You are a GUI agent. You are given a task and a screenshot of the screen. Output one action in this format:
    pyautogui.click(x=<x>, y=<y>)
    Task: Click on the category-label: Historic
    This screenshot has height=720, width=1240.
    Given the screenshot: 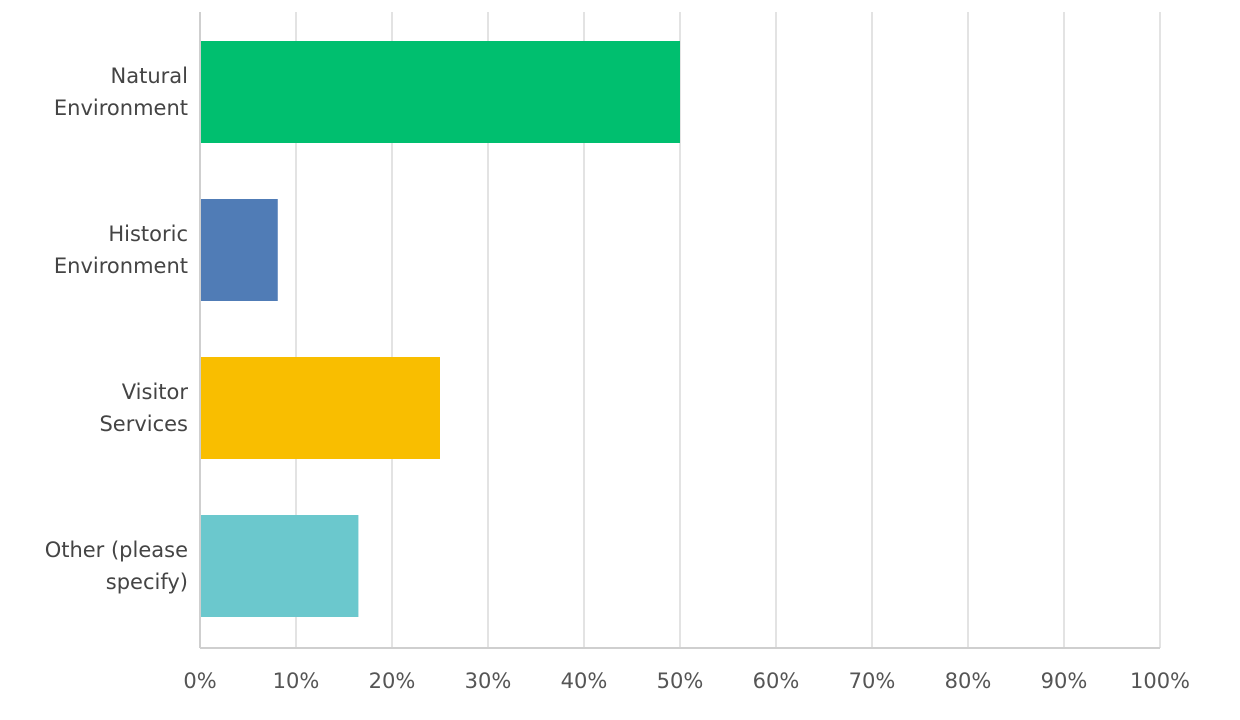 What is the action you would take?
    pyautogui.click(x=148, y=234)
    